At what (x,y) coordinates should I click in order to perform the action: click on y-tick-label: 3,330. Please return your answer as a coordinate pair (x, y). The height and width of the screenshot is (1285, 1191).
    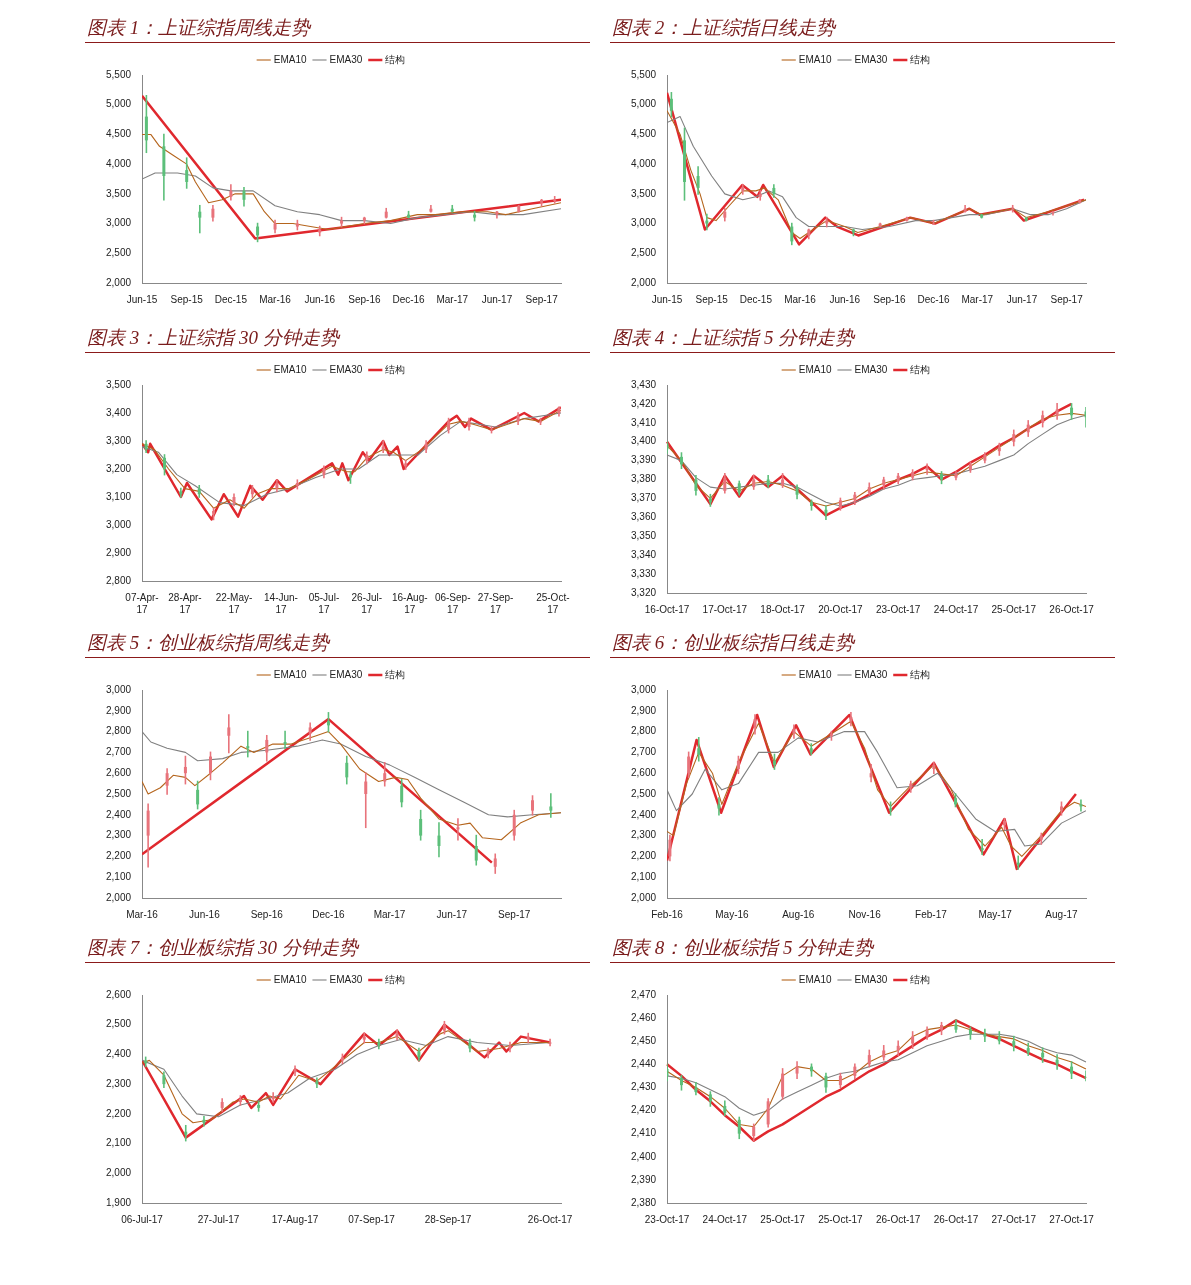
    Looking at the image, I should click on (643, 573).